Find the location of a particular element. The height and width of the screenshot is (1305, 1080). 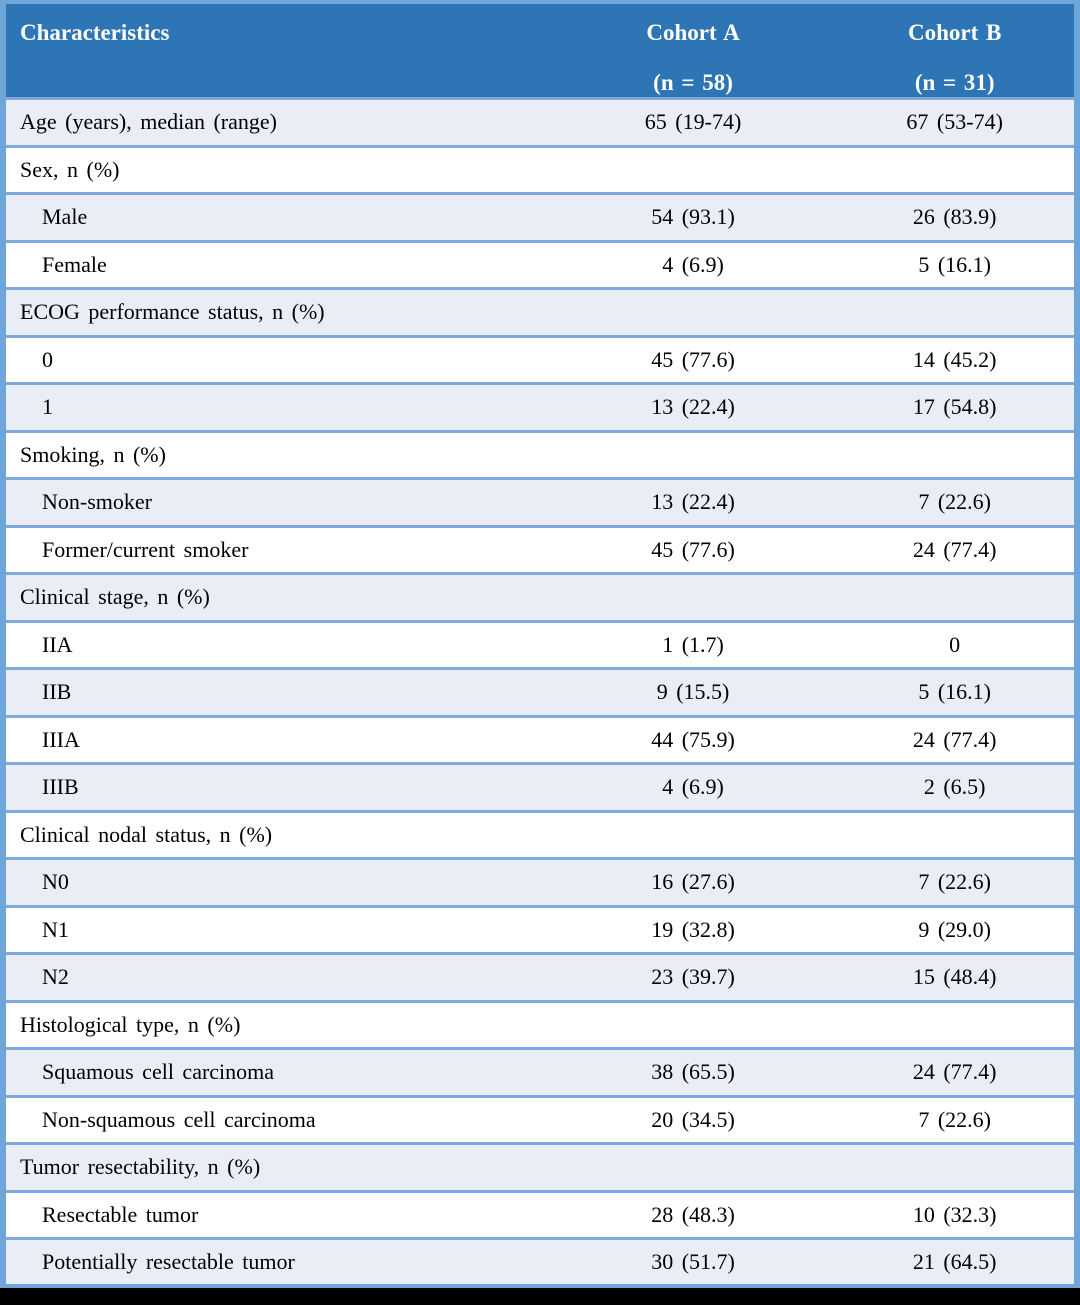

characteristic-cell: N1 is located at coordinates (277, 929).